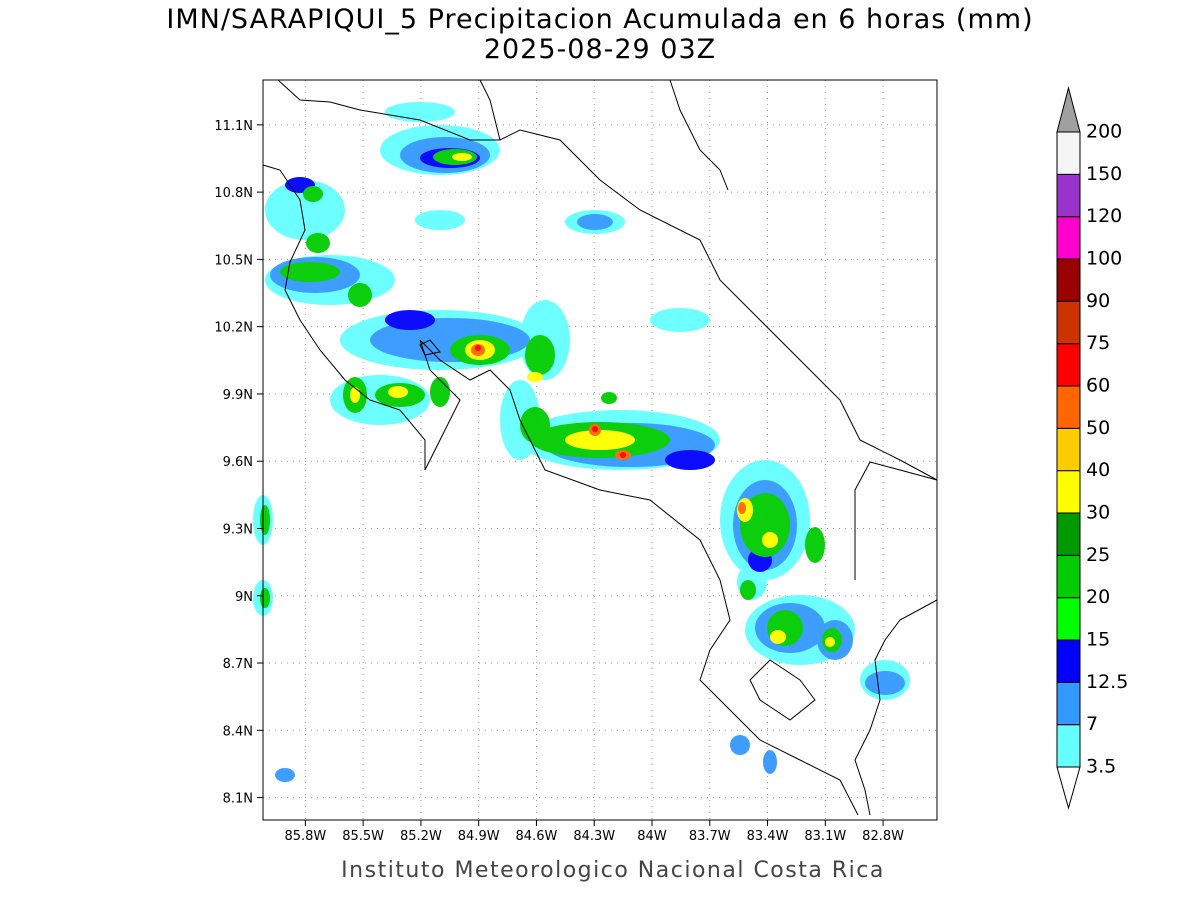  What do you see at coordinates (1104, 132) in the screenshot?
I see `colorbar-label: 200` at bounding box center [1104, 132].